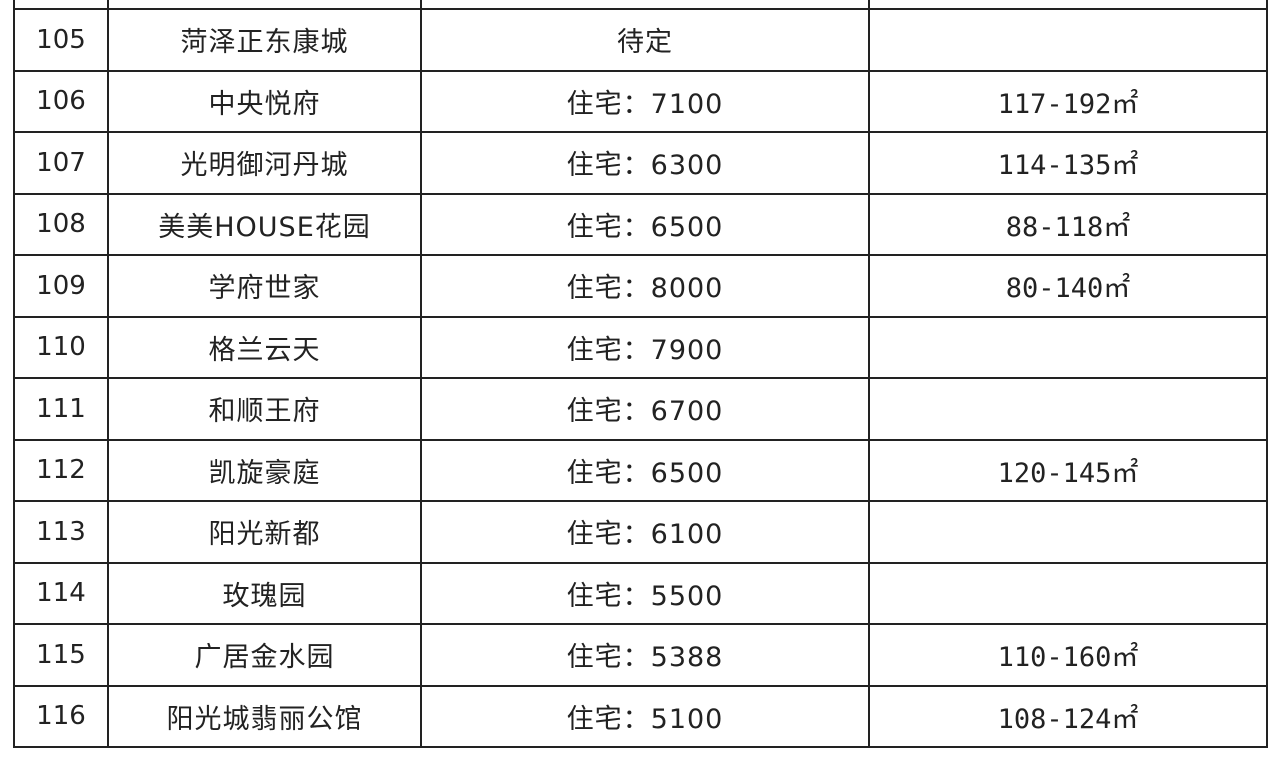 Image resolution: width=1280 pixels, height=784 pixels. What do you see at coordinates (645, 593) in the screenshot?
I see `price-cell: 住宅：5500` at bounding box center [645, 593].